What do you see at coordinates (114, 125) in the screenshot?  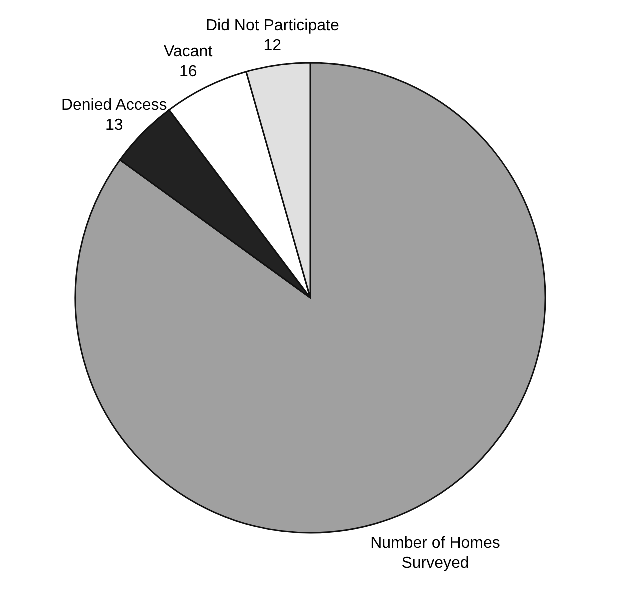 I see `data-label: 13` at bounding box center [114, 125].